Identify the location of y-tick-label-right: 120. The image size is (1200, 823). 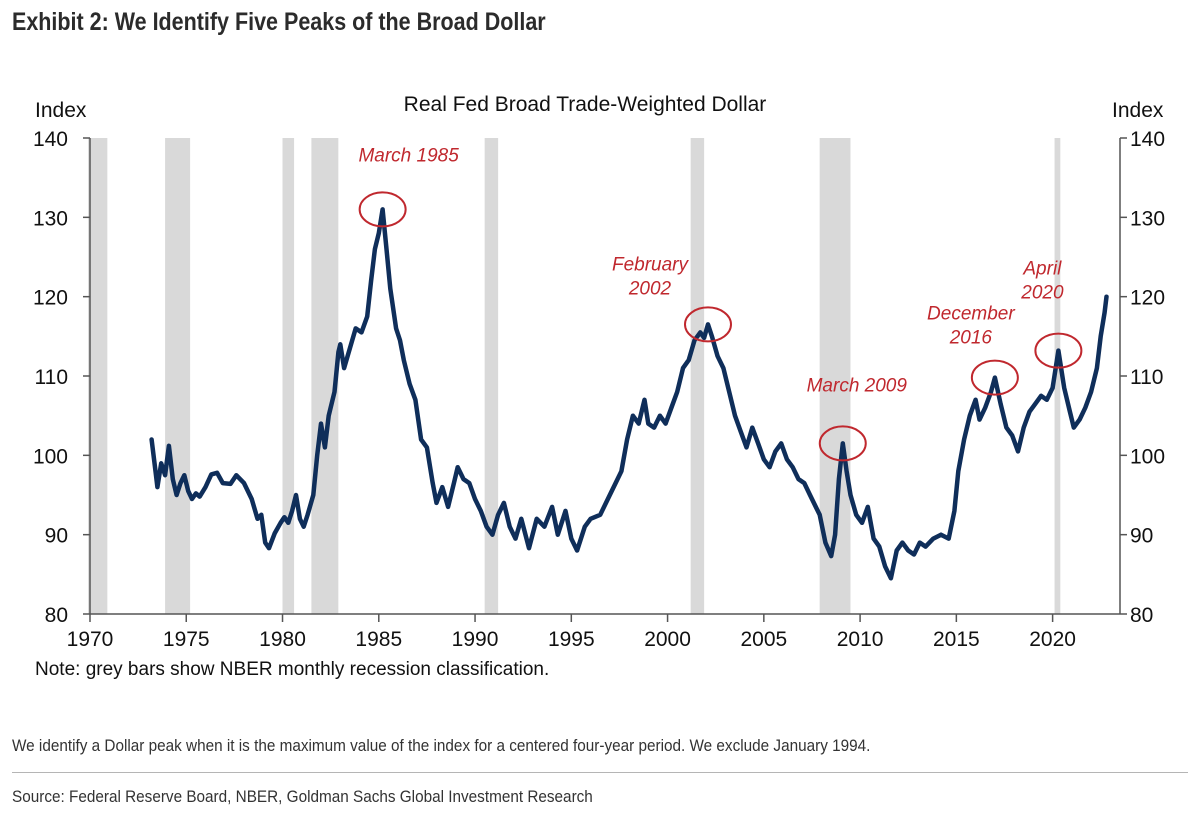
(1147, 298).